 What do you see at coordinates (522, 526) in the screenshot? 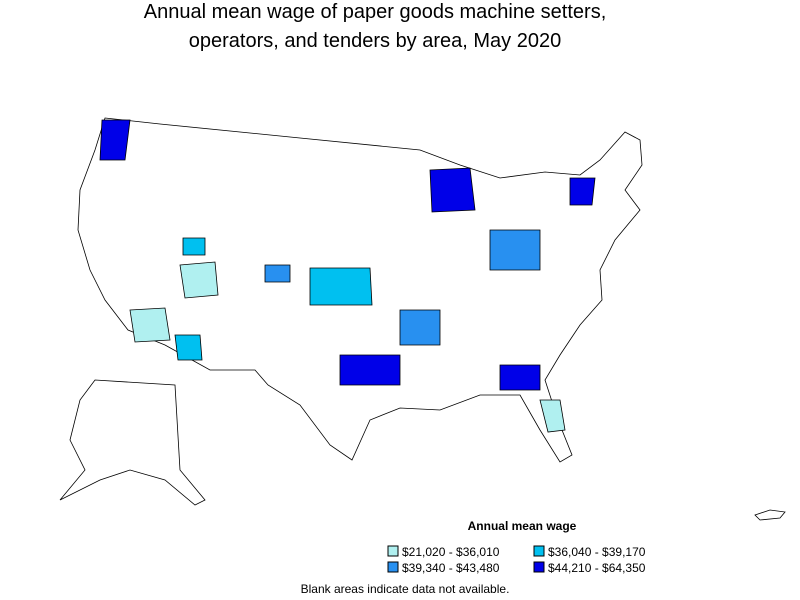
I see `legend-title: Annual mean wage` at bounding box center [522, 526].